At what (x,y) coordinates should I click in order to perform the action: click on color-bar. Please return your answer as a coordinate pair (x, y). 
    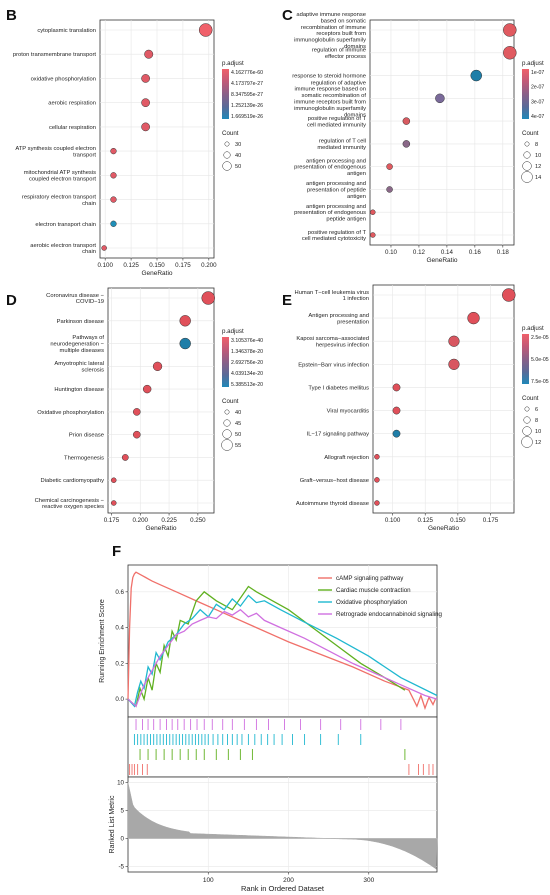
    Looking at the image, I should click on (525, 94).